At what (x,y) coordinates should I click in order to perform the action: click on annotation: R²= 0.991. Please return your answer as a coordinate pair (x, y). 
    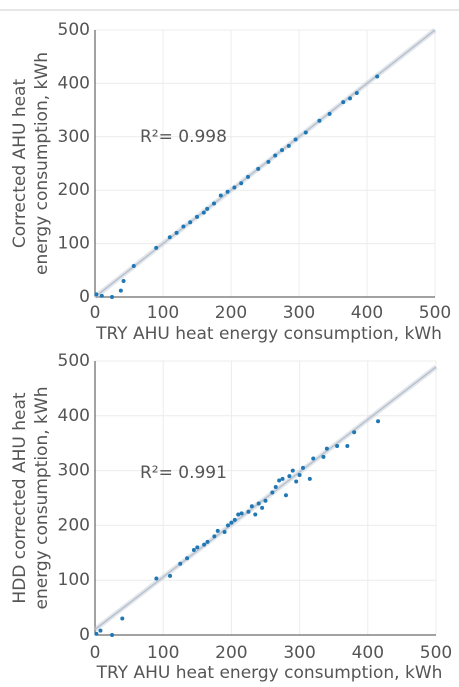
    Looking at the image, I should click on (183, 473).